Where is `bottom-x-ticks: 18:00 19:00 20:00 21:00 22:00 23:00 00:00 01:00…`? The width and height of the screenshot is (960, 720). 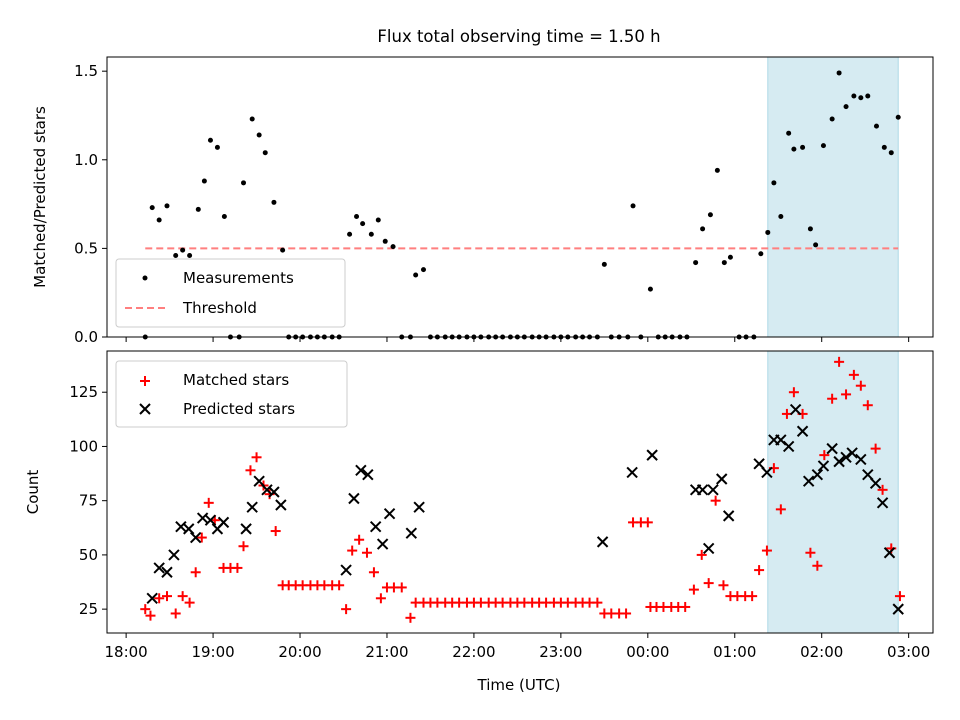 bottom-x-ticks: 18:00 19:00 20:00 21:00 22:00 23:00 00:00 01:00… is located at coordinates (517, 647).